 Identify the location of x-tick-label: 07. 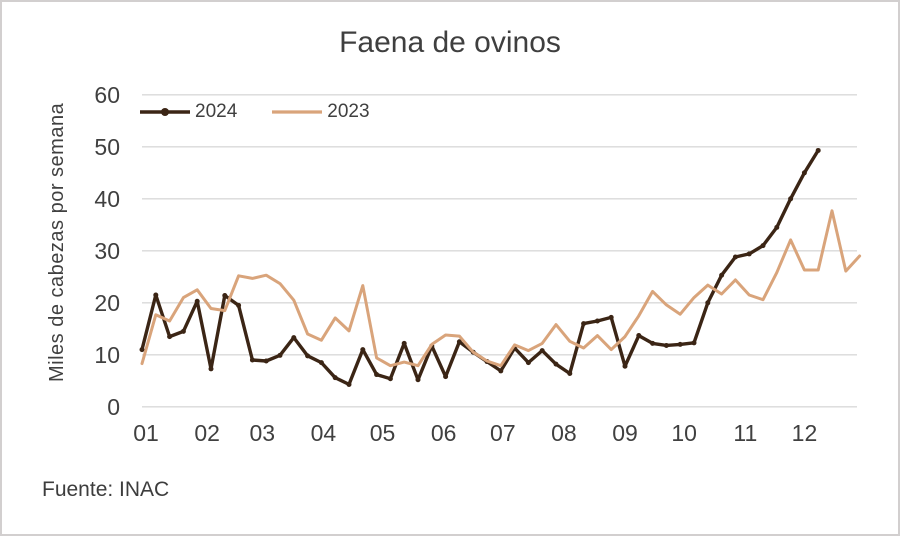
(503, 433).